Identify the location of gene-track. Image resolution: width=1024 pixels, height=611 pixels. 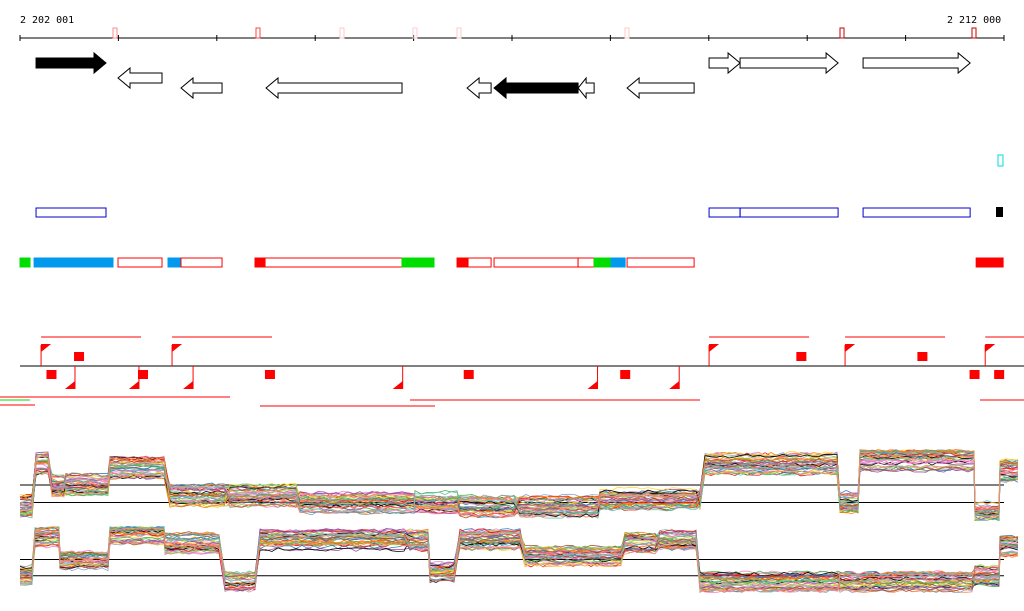
(503, 75).